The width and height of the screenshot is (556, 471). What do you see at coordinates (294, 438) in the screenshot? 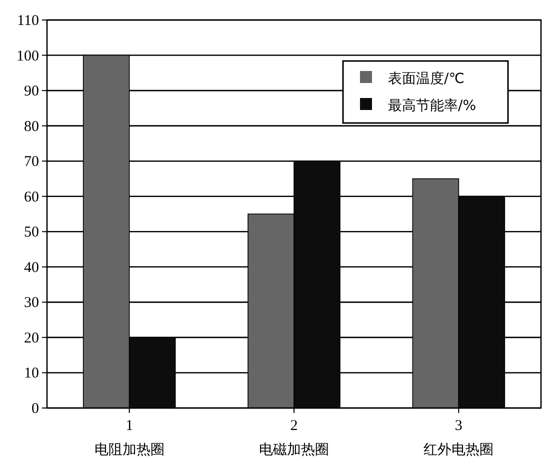
I see `x-tick-label: 2 电磁加热圈` at bounding box center [294, 438].